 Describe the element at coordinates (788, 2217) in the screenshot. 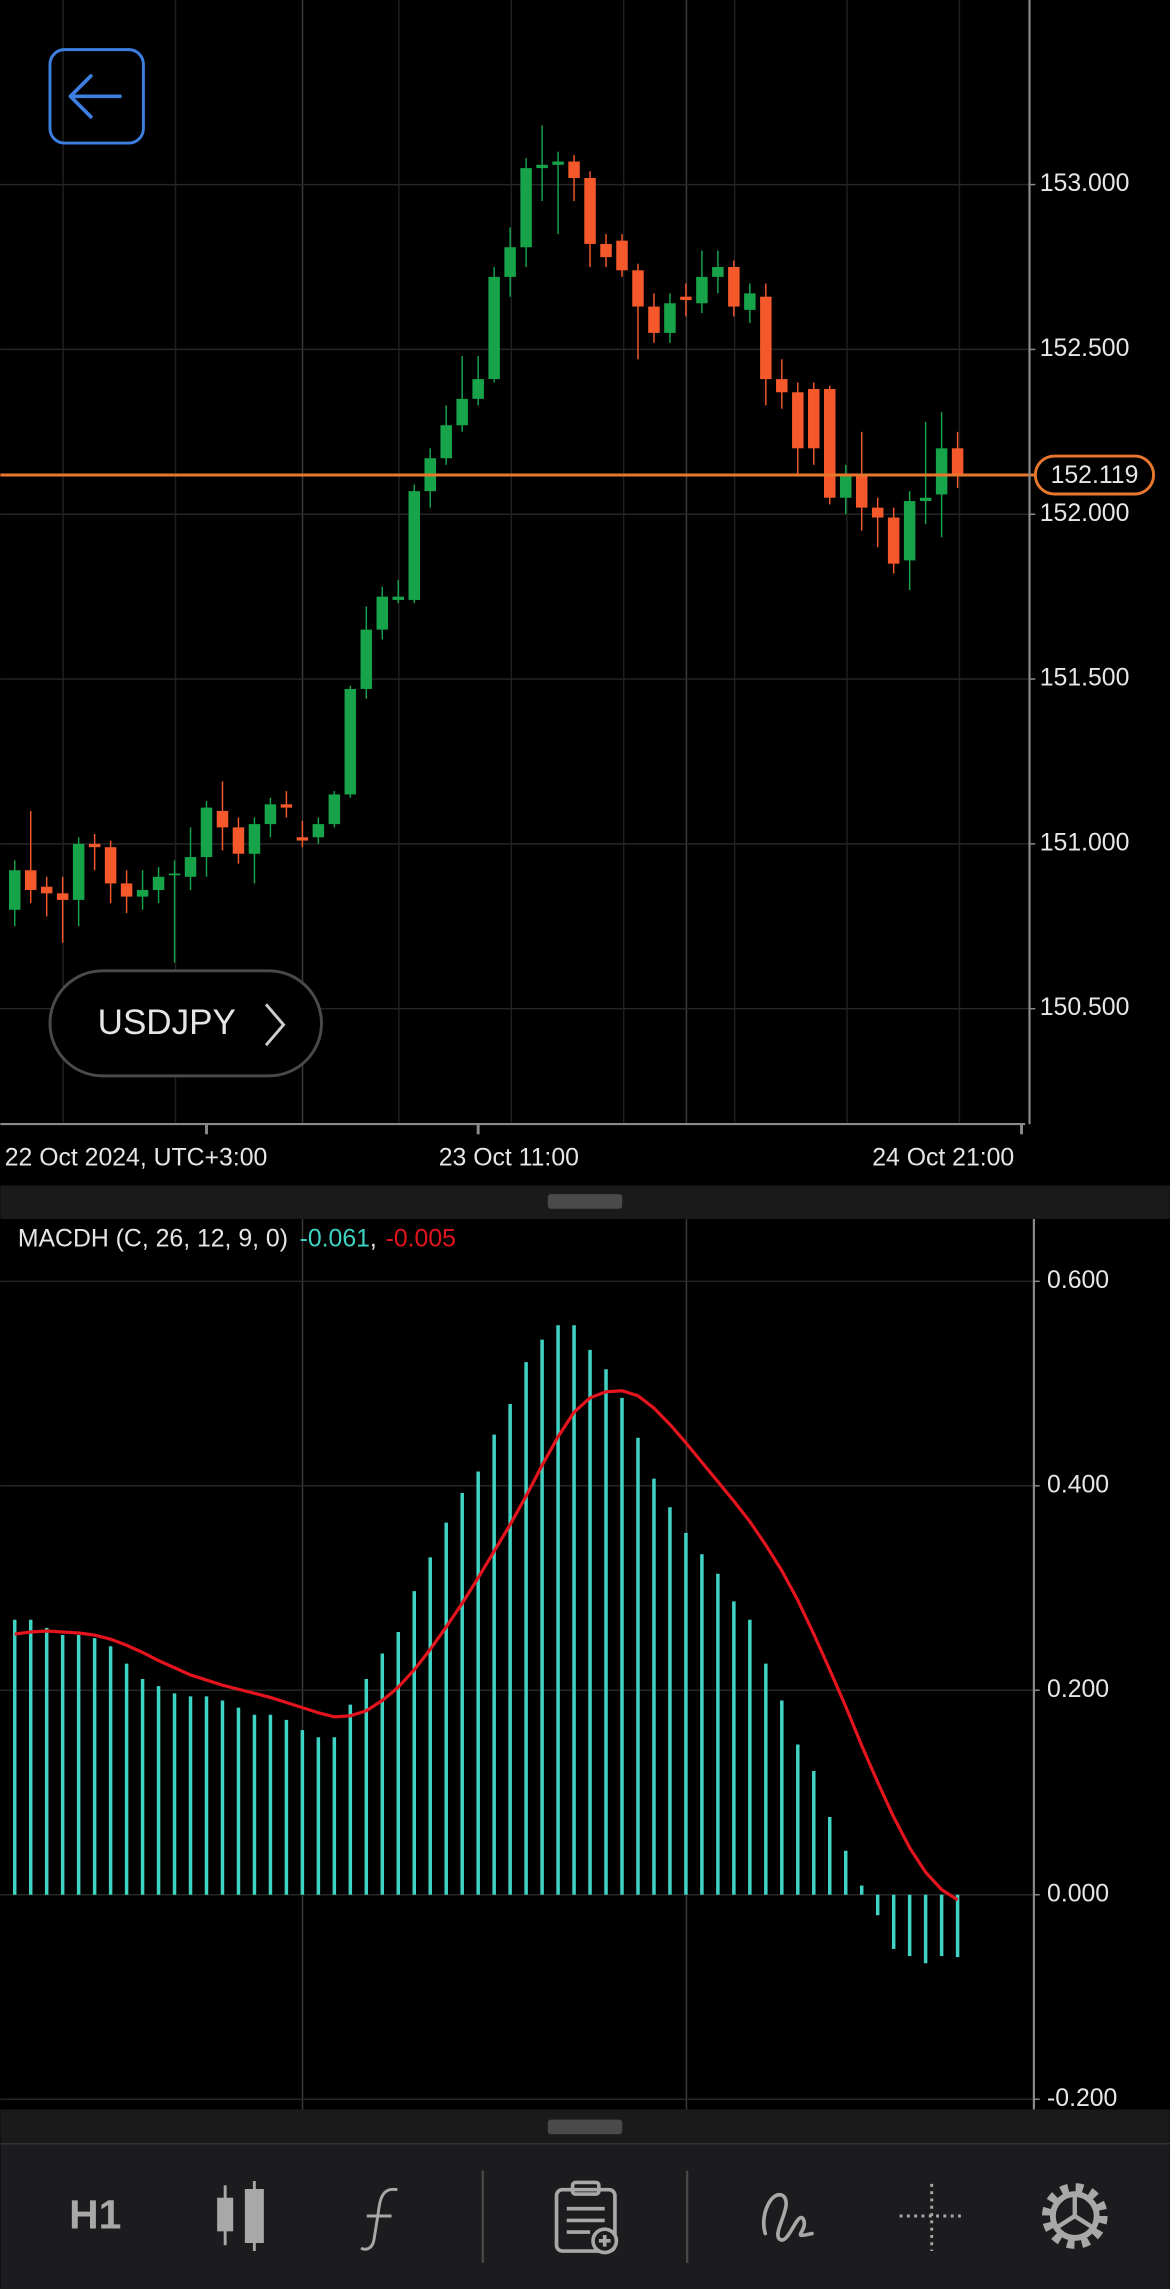

I see `drawing-button` at that location.